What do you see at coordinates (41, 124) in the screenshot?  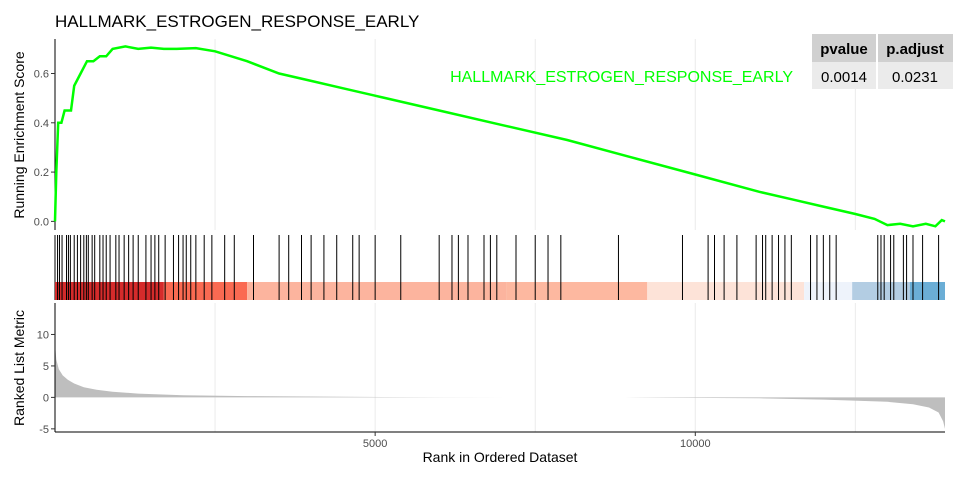 I see `es-y-tick-label: 0.4` at bounding box center [41, 124].